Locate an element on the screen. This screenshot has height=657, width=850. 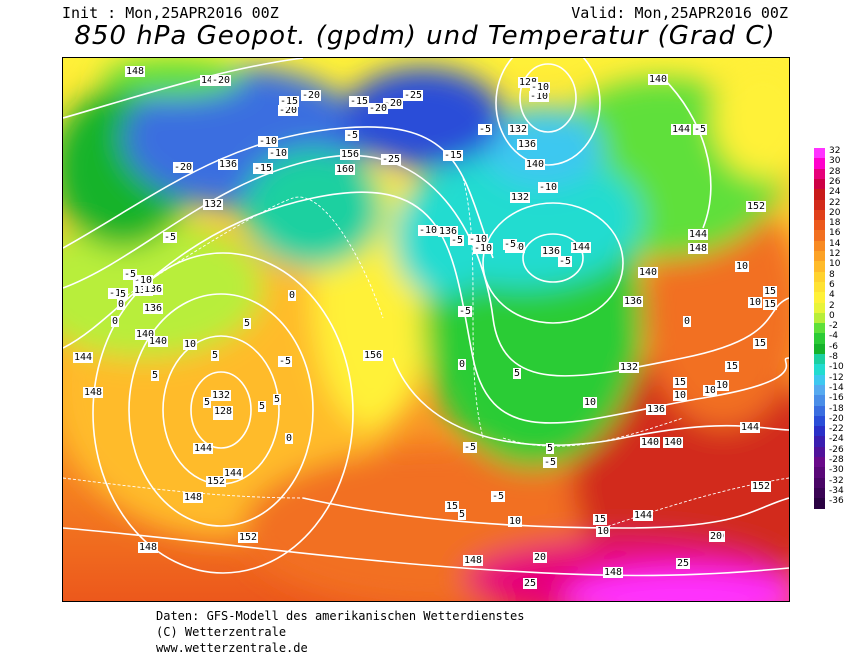
scale-label: -22 is located at coordinates (836, 429).